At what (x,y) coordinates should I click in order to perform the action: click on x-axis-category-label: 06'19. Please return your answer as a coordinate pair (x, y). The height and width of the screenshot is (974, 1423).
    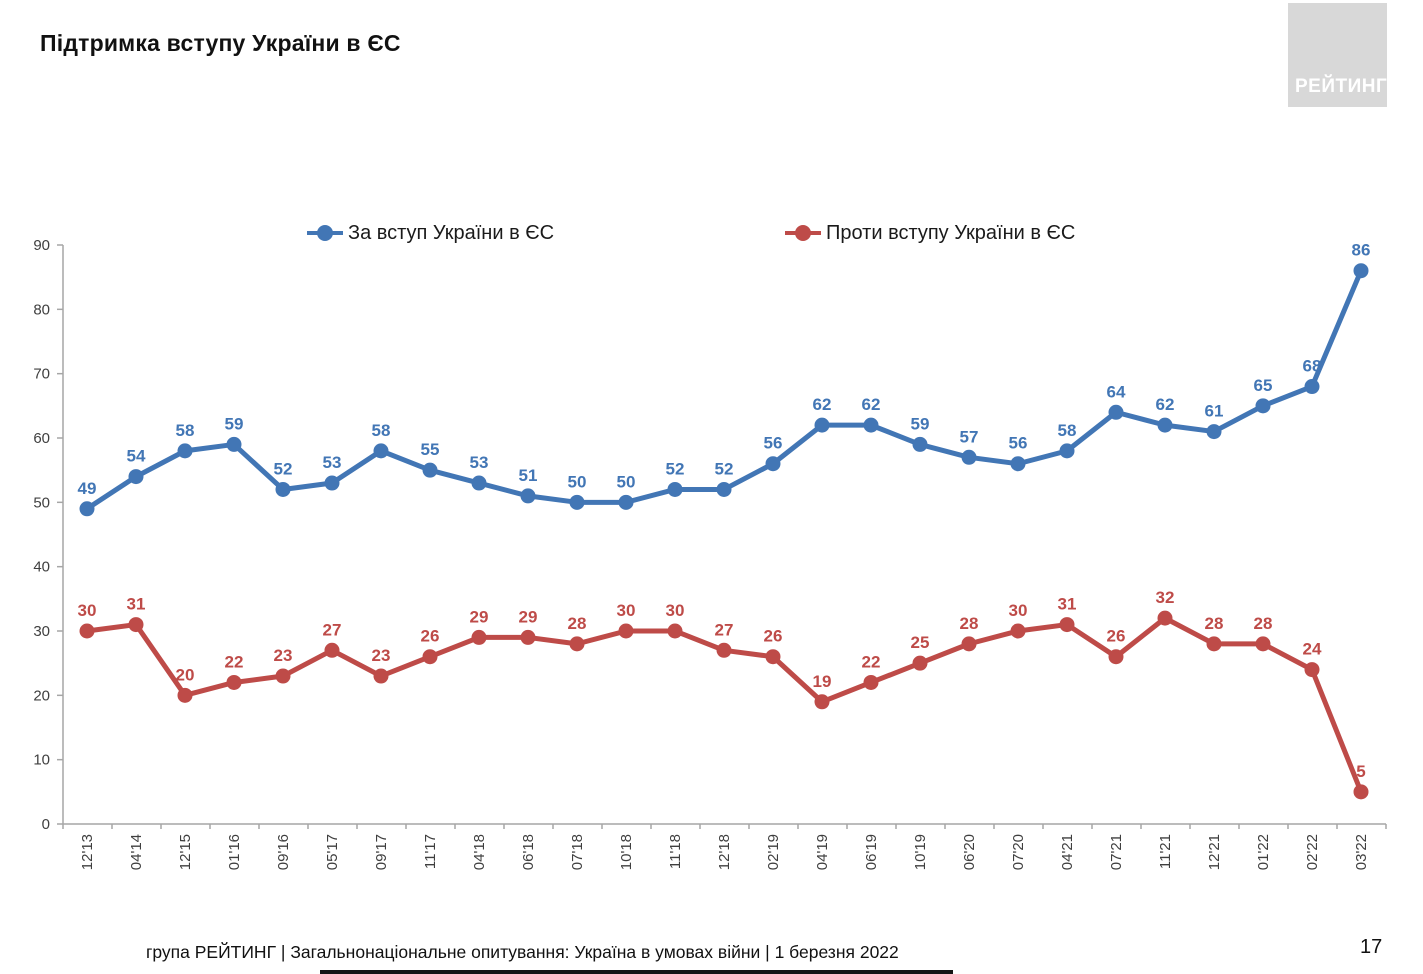
    Looking at the image, I should click on (871, 852).